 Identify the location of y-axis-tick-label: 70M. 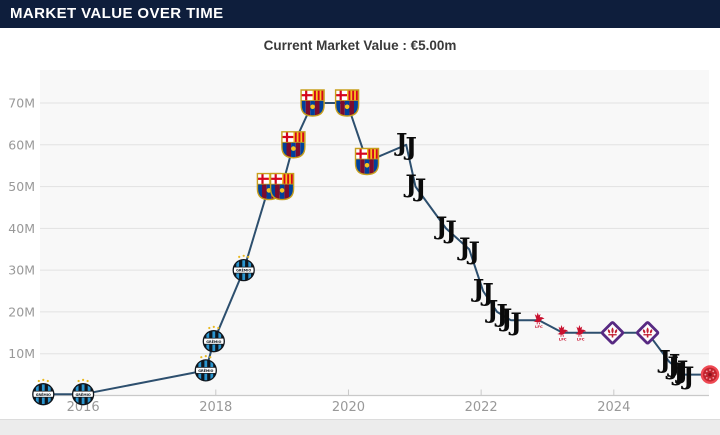
(21, 103).